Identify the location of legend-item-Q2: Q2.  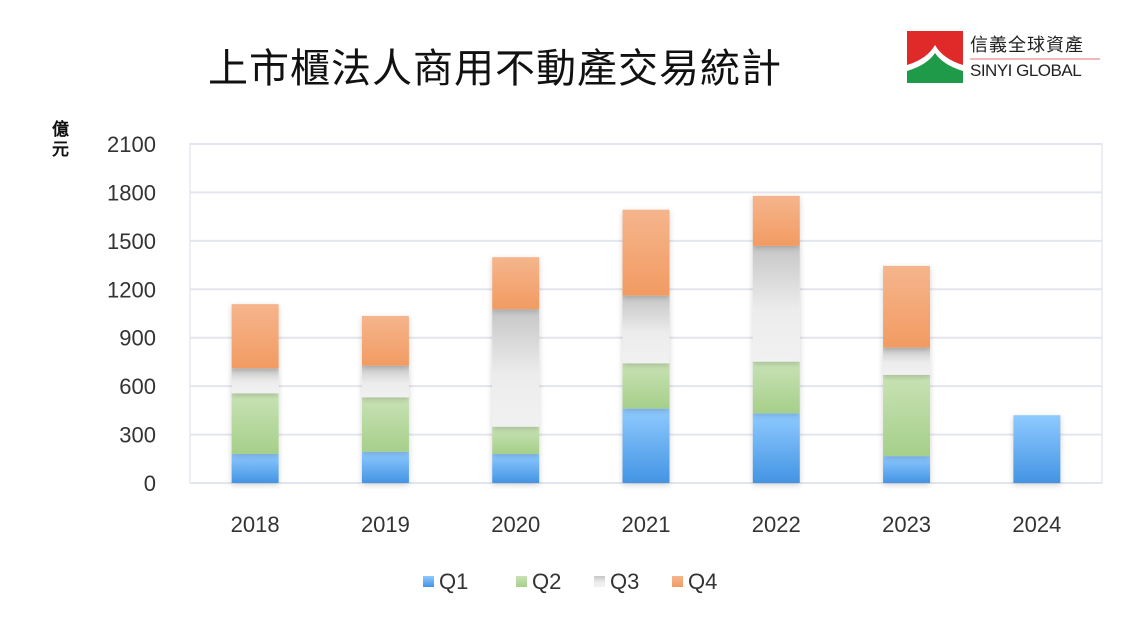
(538, 581).